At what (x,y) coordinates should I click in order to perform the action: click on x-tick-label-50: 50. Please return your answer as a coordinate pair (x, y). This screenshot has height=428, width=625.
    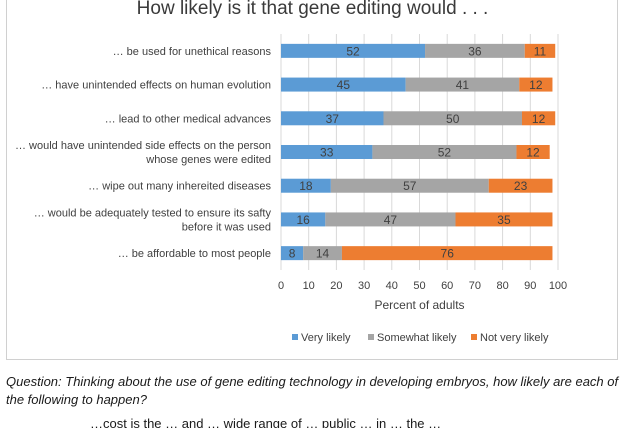
    Looking at the image, I should click on (419, 286).